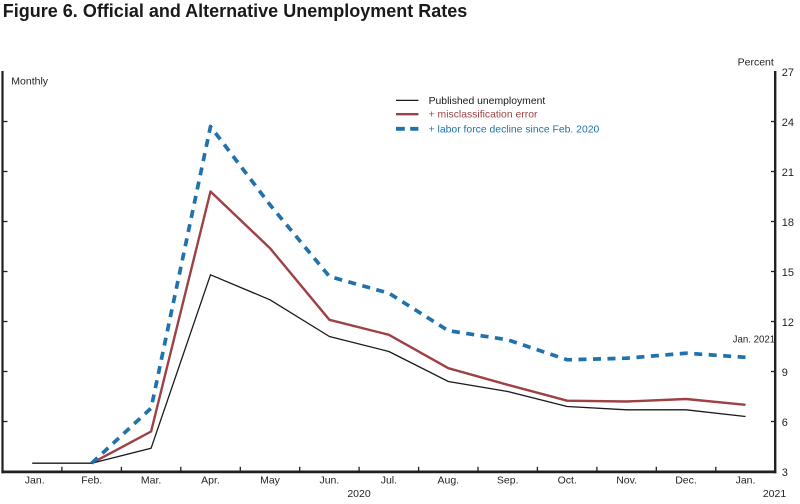  What do you see at coordinates (754, 339) in the screenshot?
I see `svg-text: Jan. 2021` at bounding box center [754, 339].